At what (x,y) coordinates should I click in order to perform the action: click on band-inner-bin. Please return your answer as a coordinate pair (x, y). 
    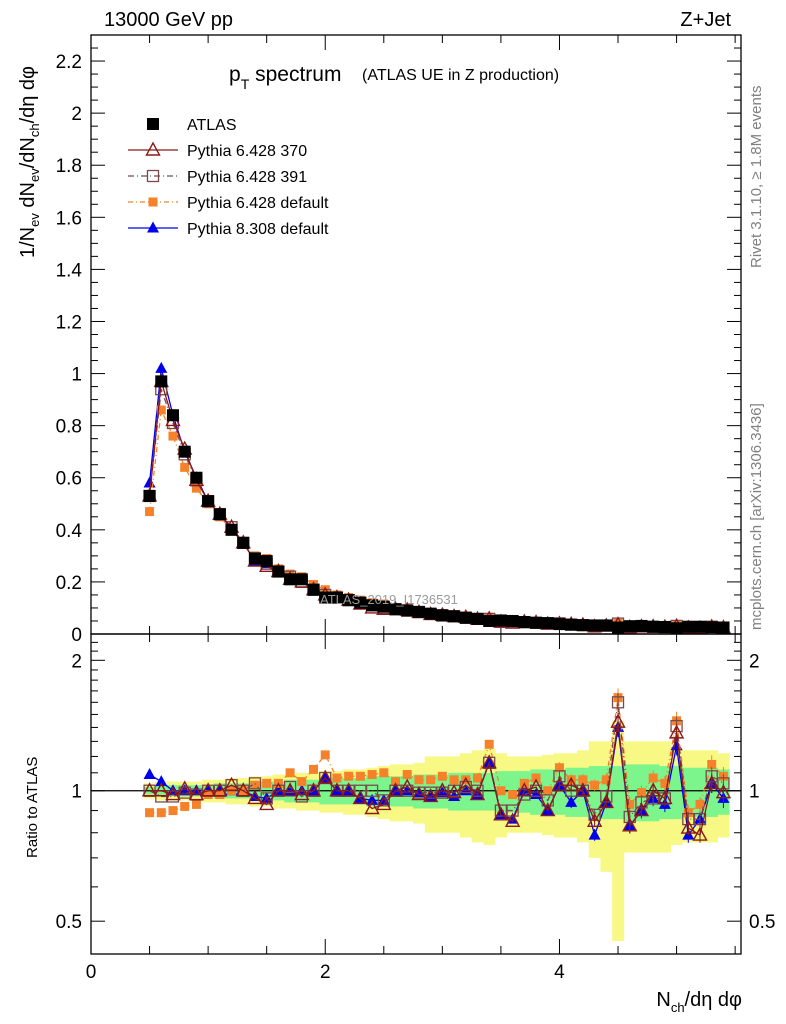
    Looking at the image, I should click on (594, 793).